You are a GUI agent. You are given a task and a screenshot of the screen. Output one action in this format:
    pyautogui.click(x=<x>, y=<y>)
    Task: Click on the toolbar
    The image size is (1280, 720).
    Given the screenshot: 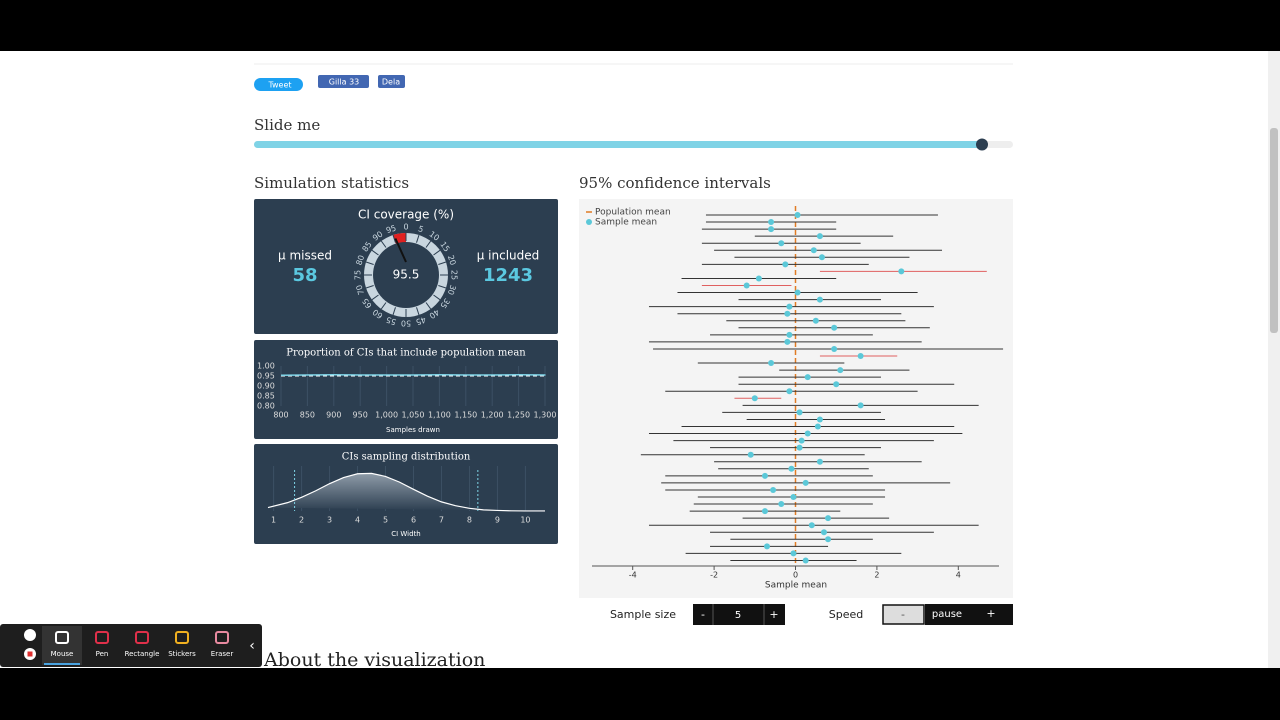 What is the action you would take?
    pyautogui.click(x=131, y=645)
    